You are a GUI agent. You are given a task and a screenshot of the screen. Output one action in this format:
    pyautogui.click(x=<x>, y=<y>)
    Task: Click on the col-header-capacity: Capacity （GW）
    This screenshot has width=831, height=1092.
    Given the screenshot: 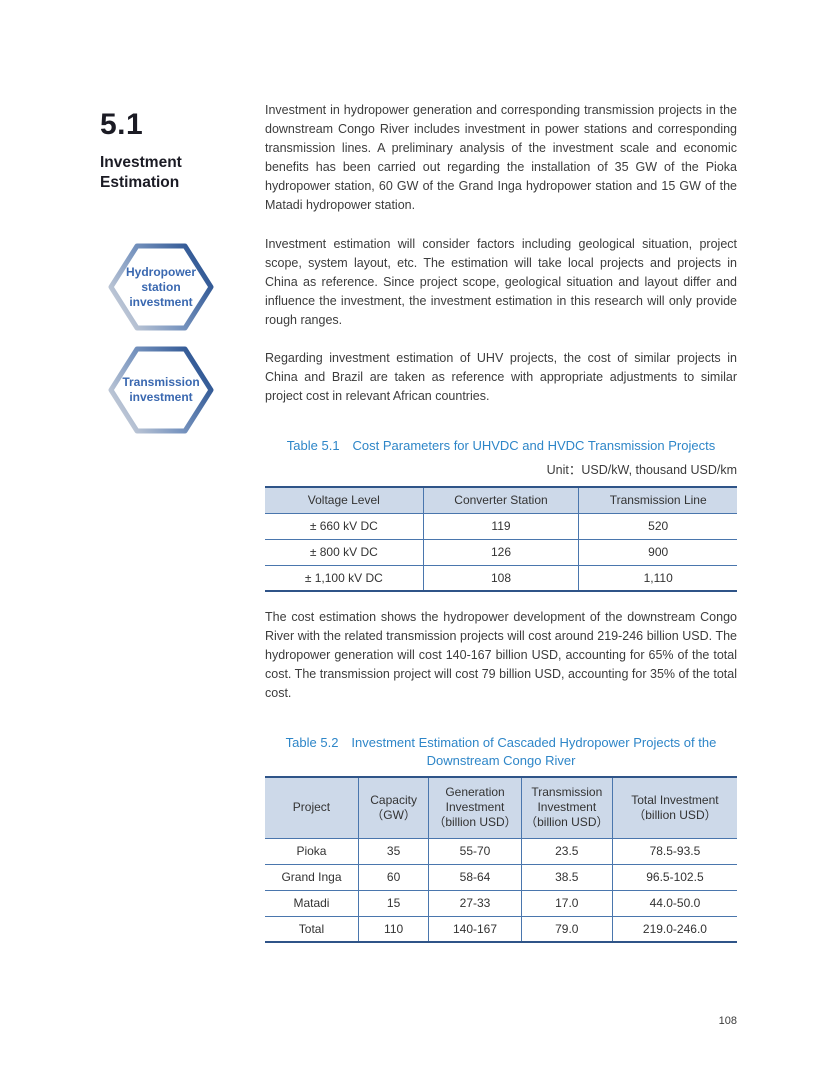 What is the action you would take?
    pyautogui.click(x=394, y=808)
    